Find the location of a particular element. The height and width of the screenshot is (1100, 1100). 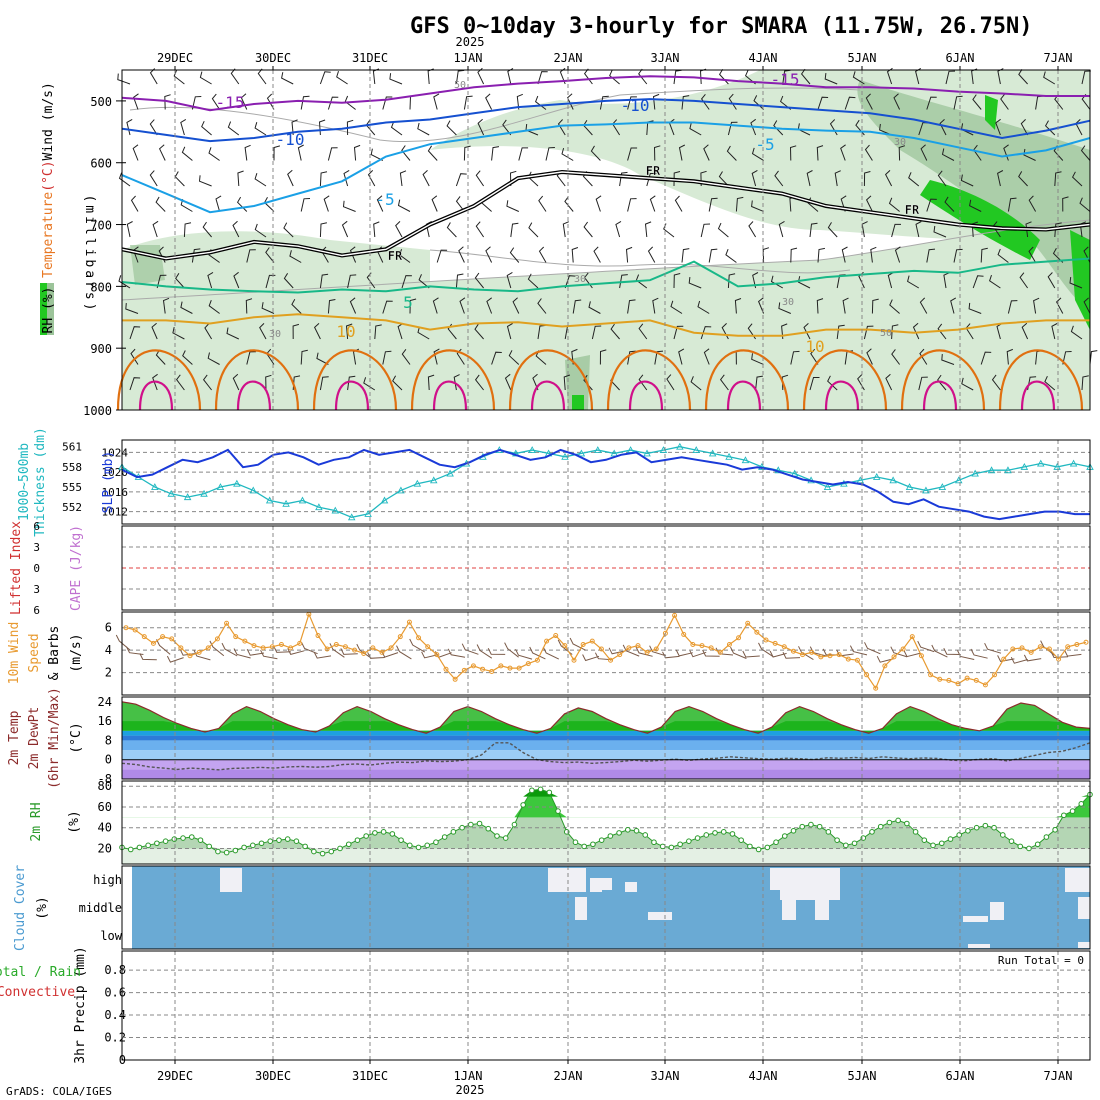

rh-shade-area is located at coordinates (991, 112).